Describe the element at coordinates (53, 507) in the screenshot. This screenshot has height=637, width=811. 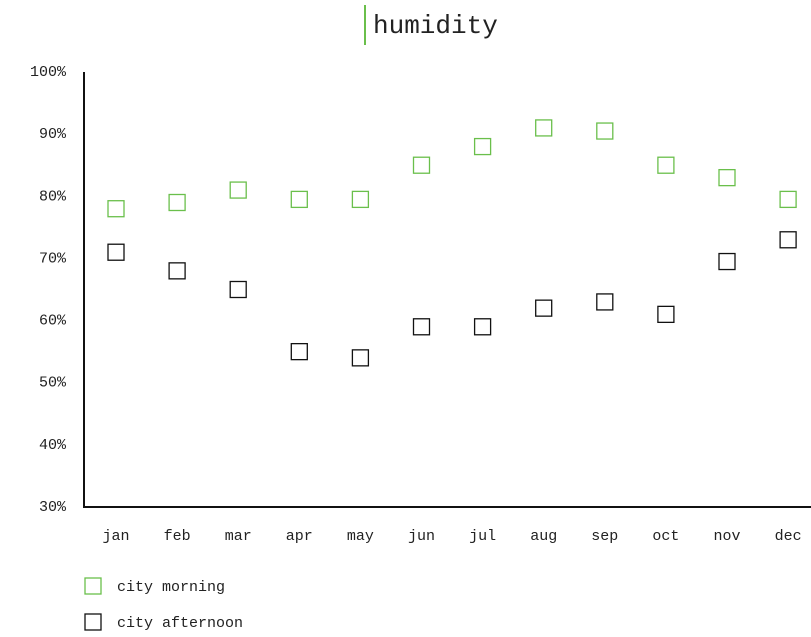
I see `y-tick-label: 30%` at that location.